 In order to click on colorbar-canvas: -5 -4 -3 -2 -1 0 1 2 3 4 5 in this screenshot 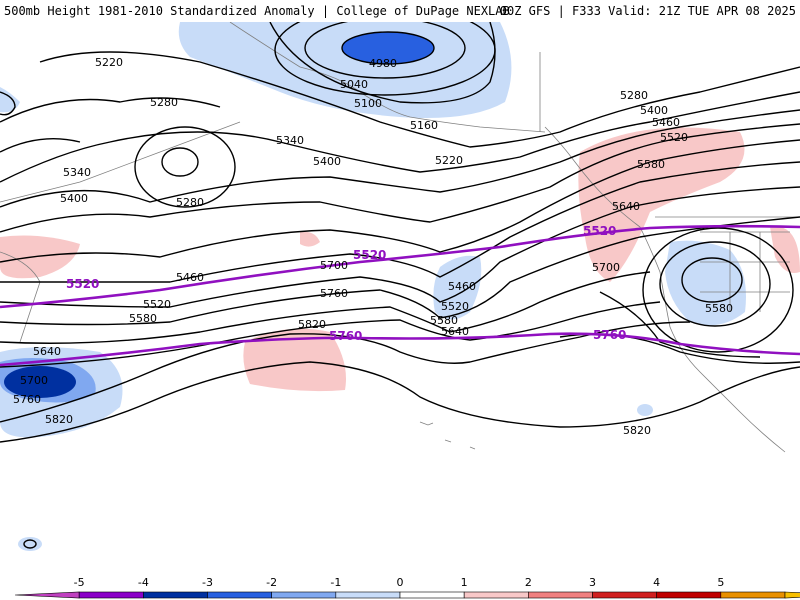, I will do `click(407, 587)`.